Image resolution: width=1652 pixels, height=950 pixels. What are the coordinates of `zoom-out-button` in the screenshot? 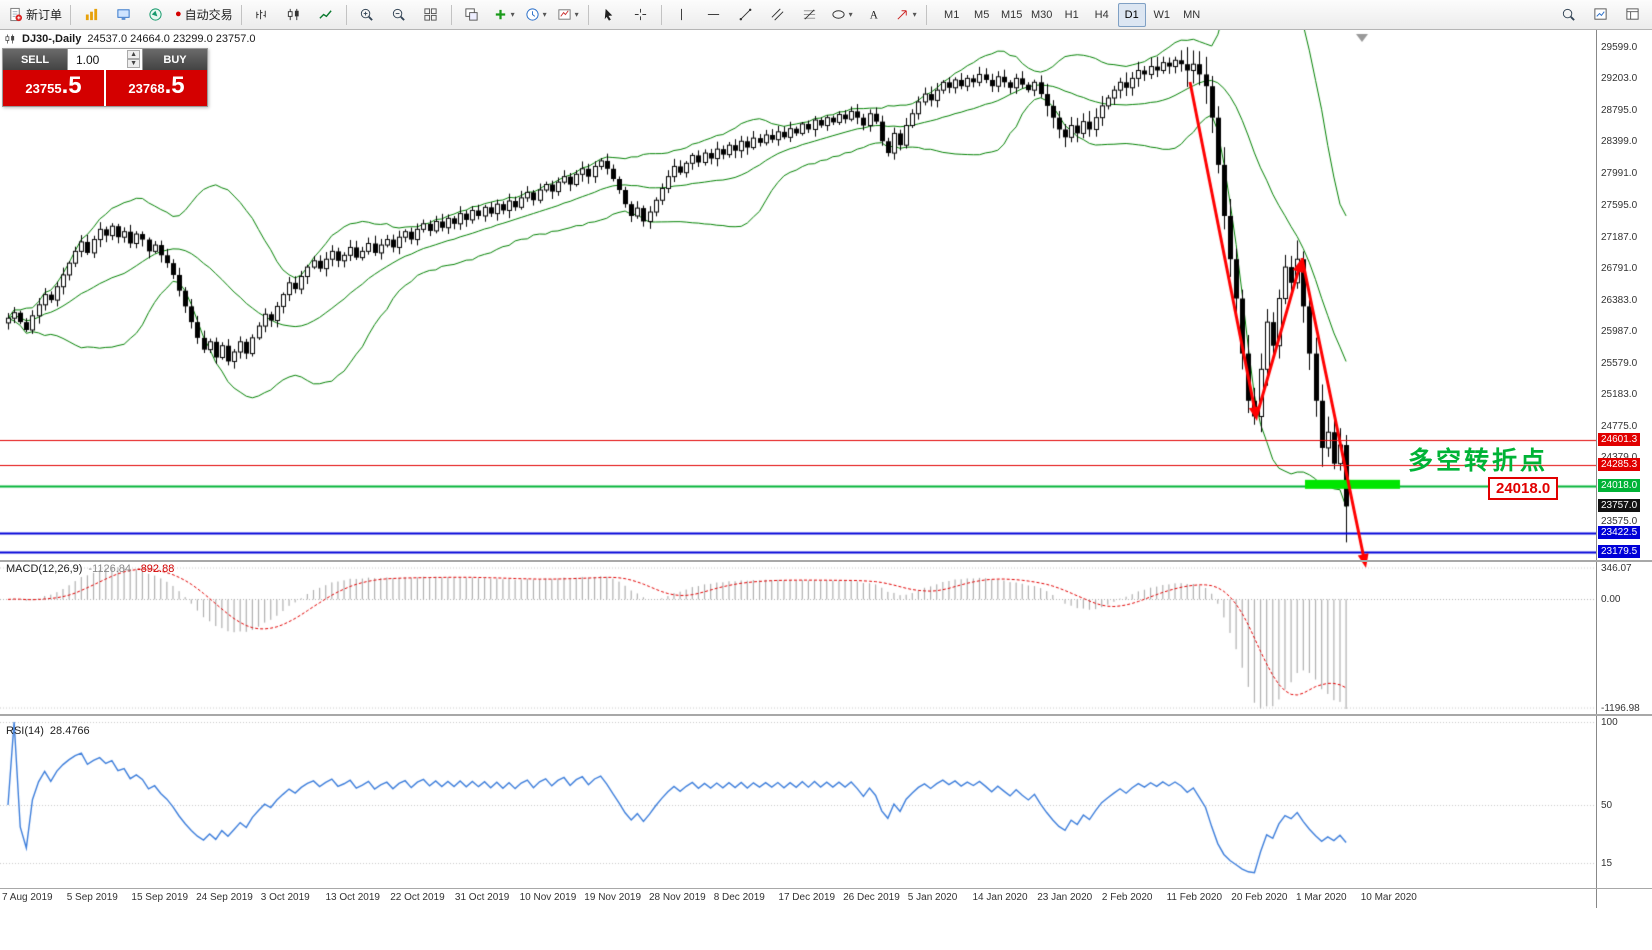 It's located at (399, 15).